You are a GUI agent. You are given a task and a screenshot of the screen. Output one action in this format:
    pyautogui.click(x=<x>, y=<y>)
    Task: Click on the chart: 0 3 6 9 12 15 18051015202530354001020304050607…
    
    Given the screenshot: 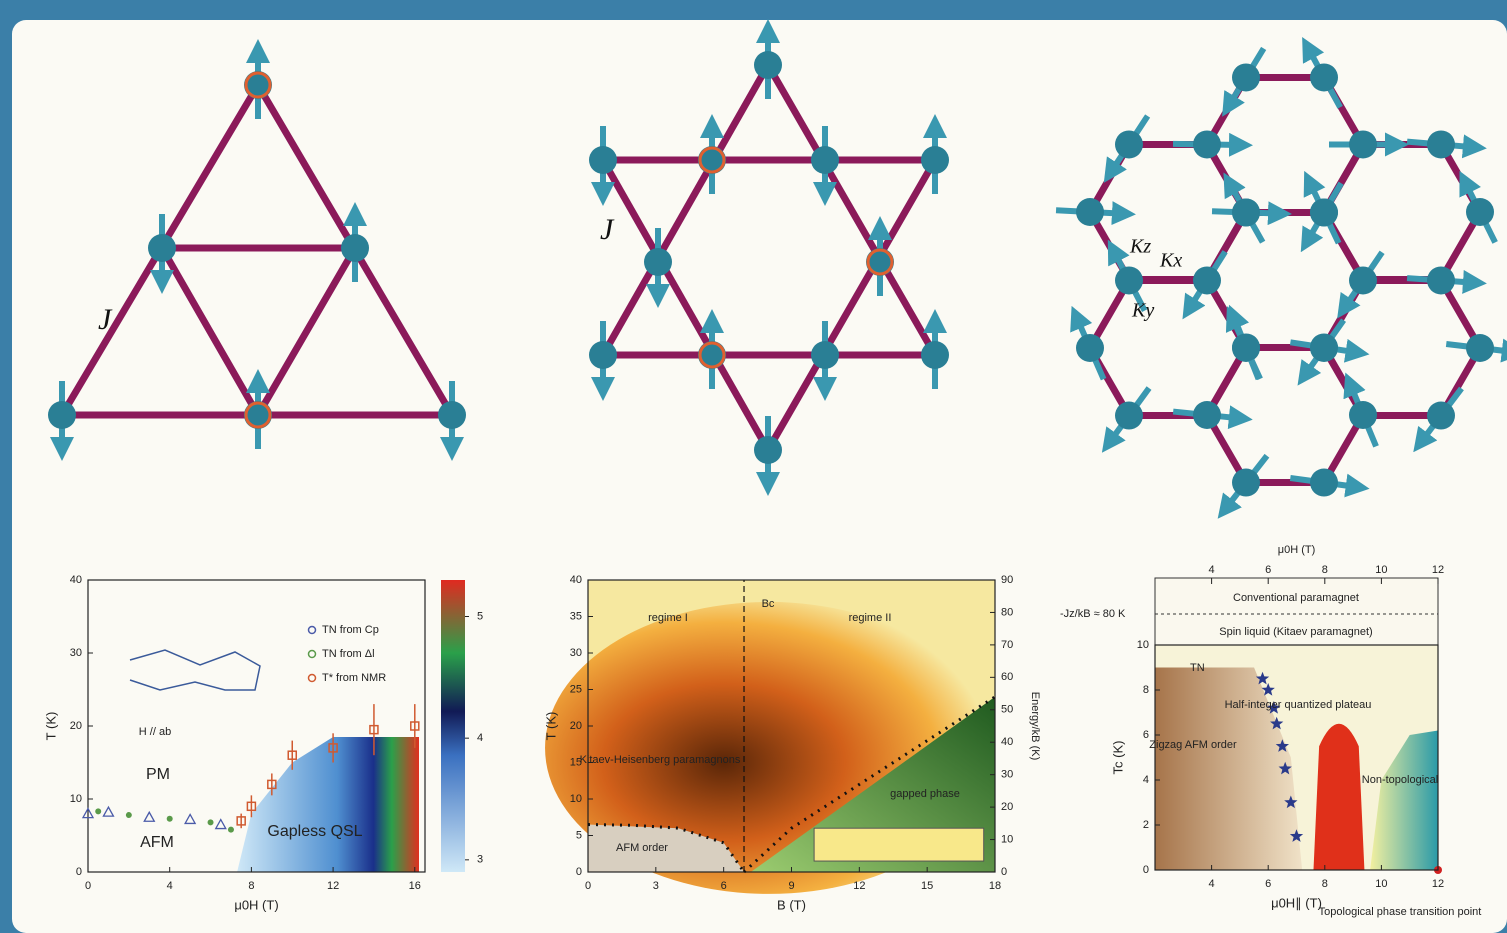 What is the action you would take?
    pyautogui.click(x=792, y=743)
    